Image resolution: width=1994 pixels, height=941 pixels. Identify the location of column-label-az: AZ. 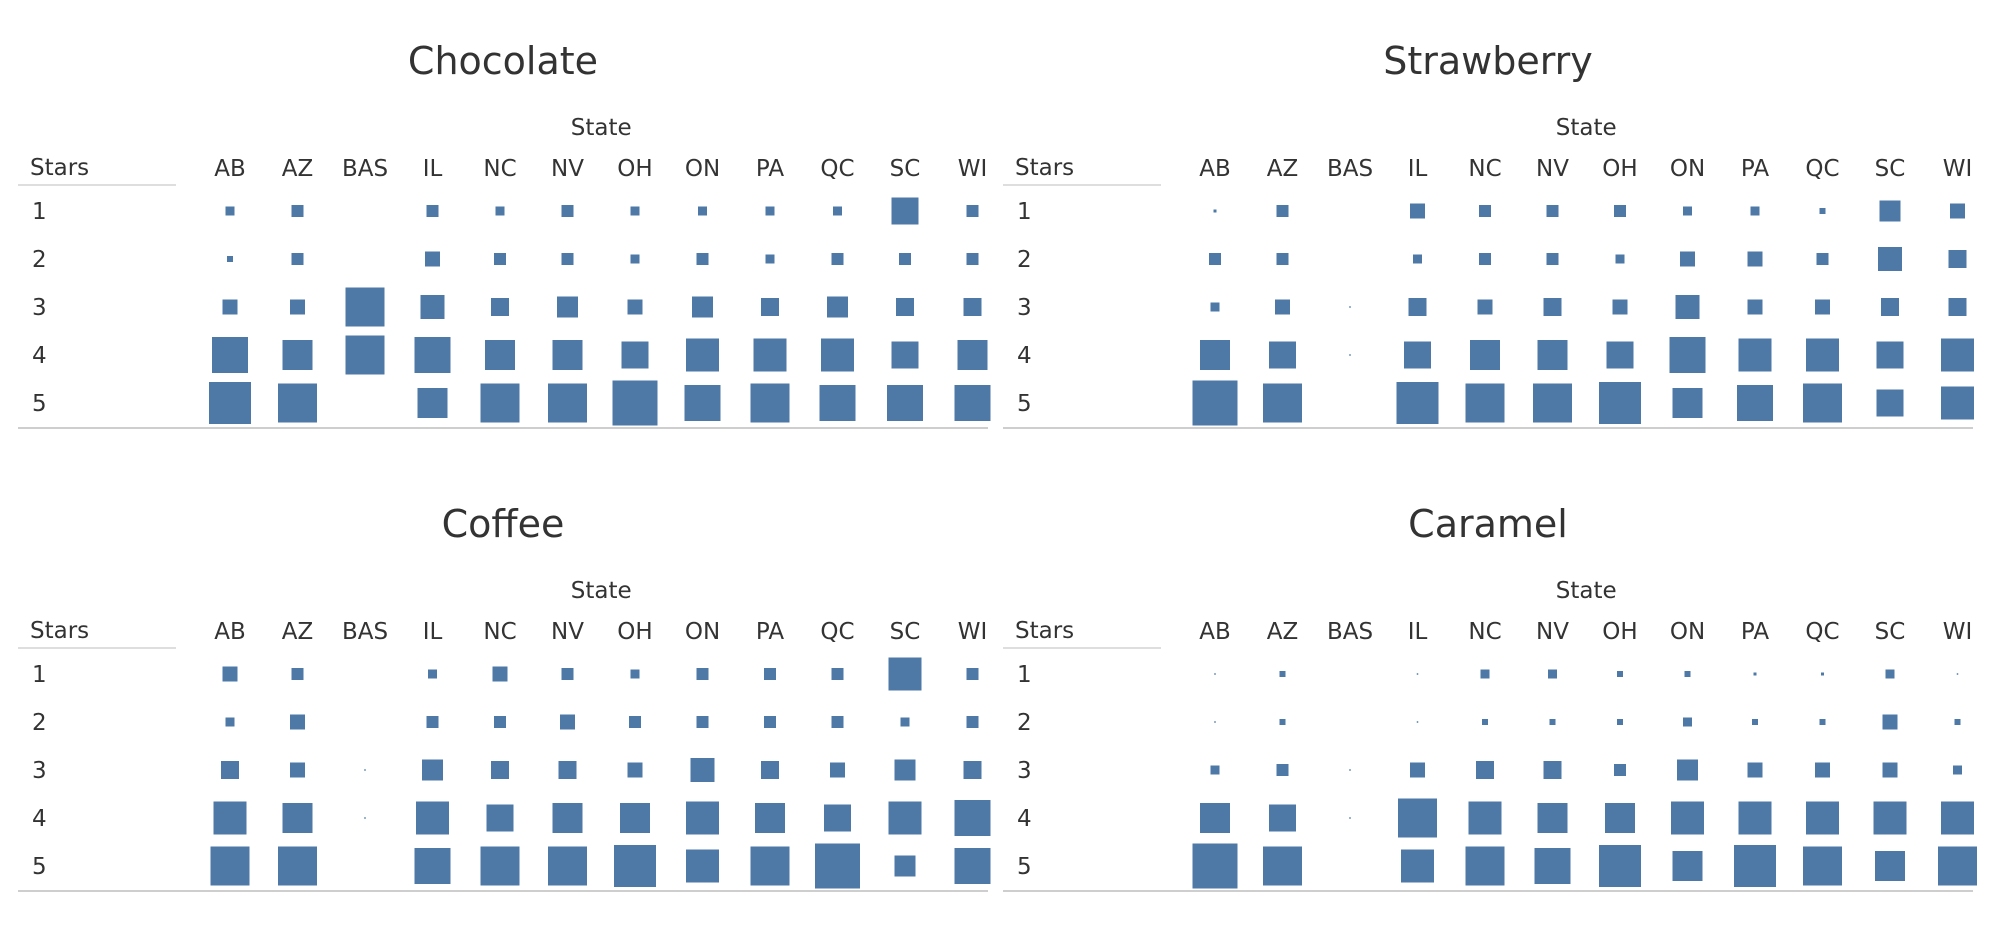
(298, 169).